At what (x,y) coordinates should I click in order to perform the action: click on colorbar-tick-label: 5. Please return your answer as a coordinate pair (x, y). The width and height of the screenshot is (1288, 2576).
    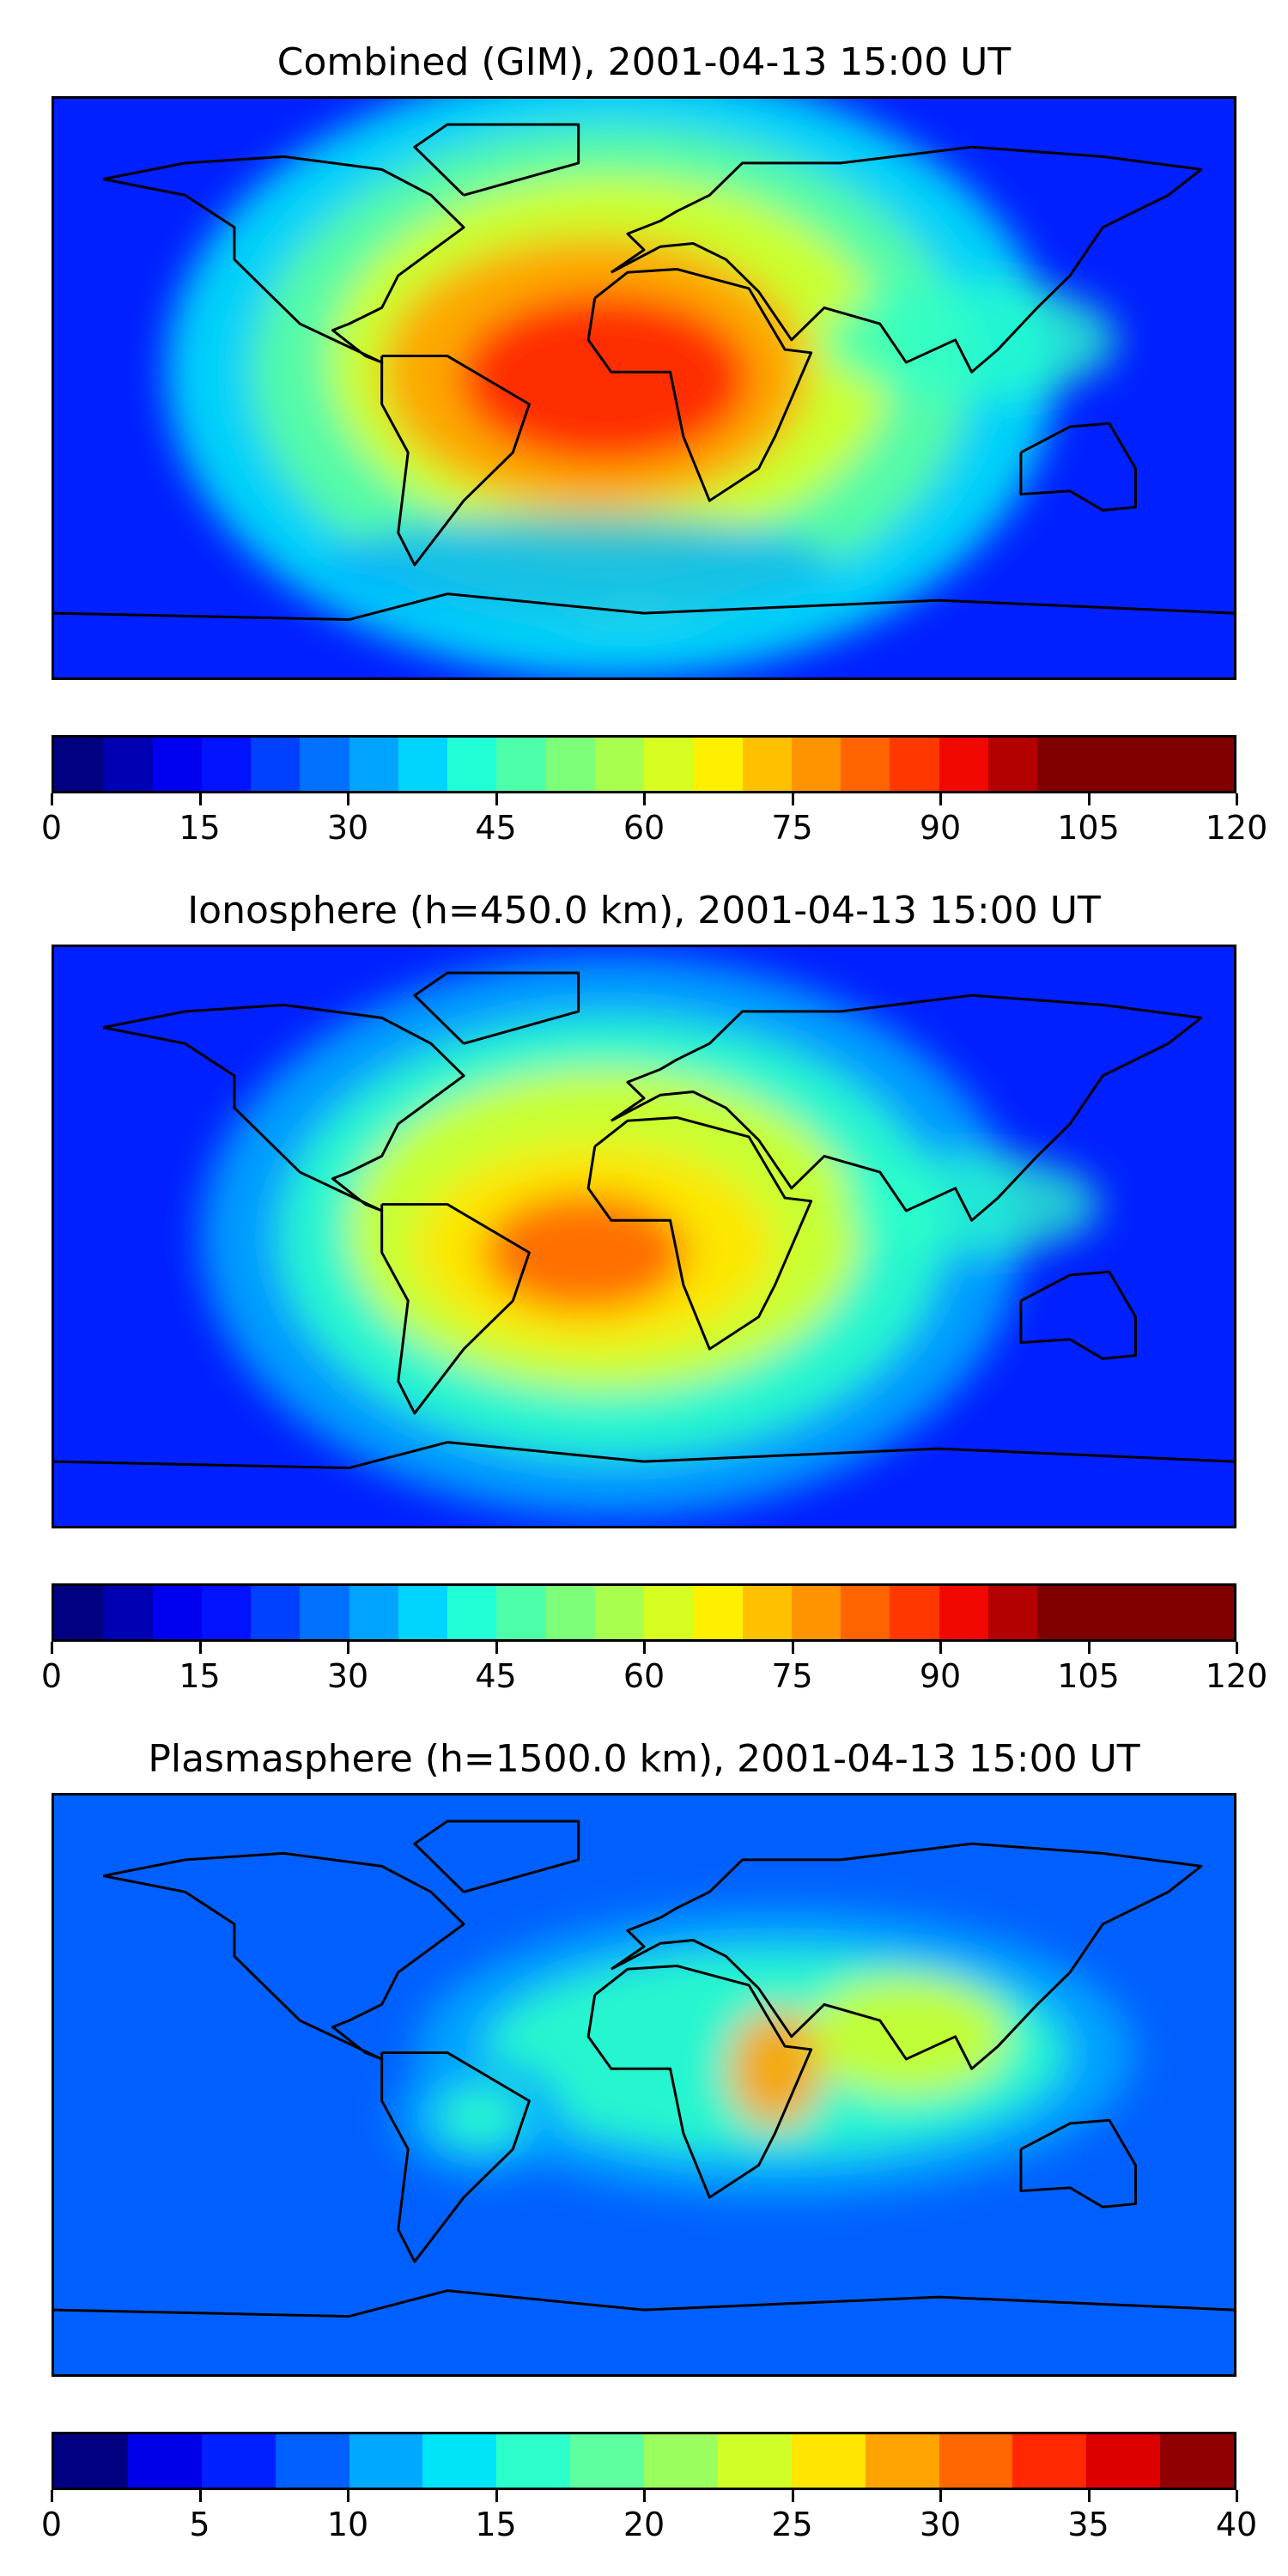
    Looking at the image, I should click on (199, 2524).